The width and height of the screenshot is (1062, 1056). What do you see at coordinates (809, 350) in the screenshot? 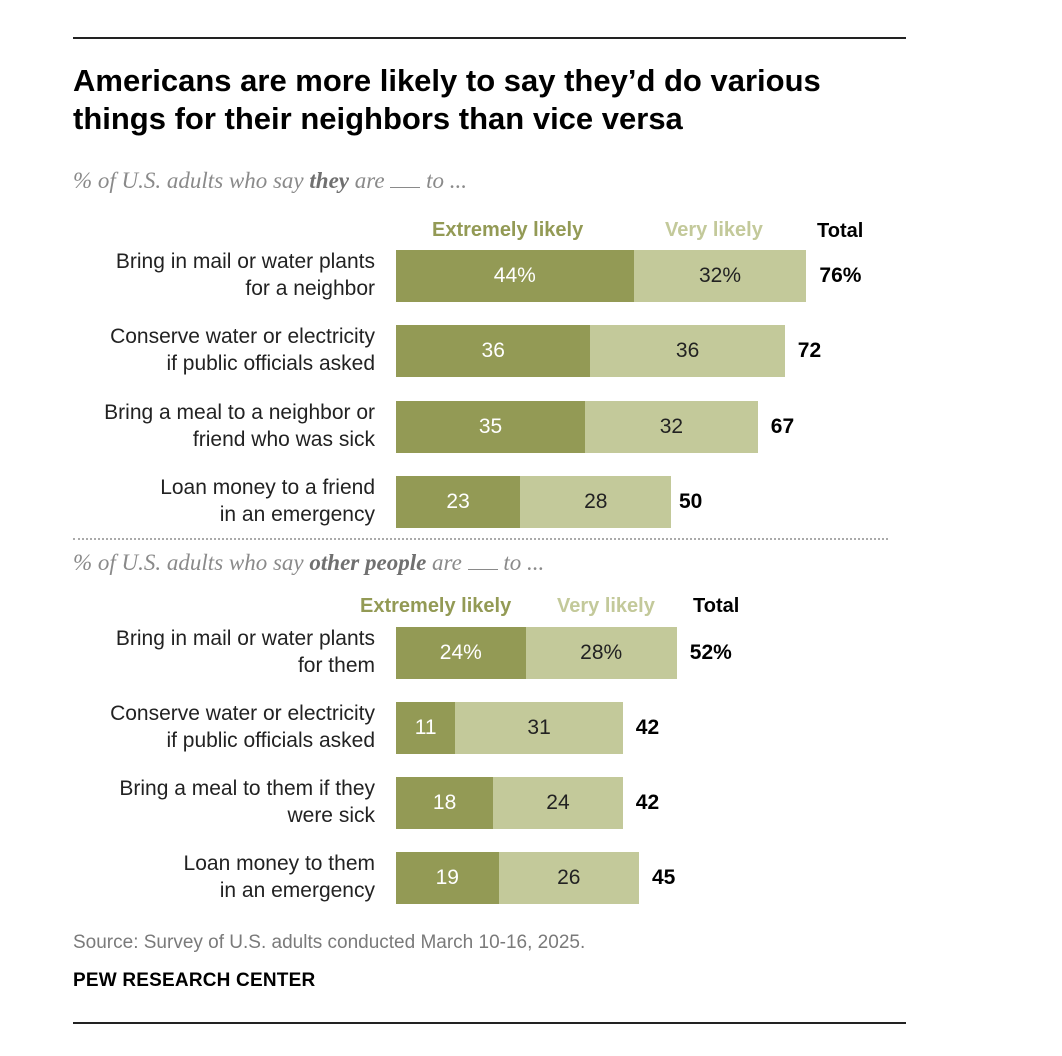
I see `chart-1-total-label-2: 72` at bounding box center [809, 350].